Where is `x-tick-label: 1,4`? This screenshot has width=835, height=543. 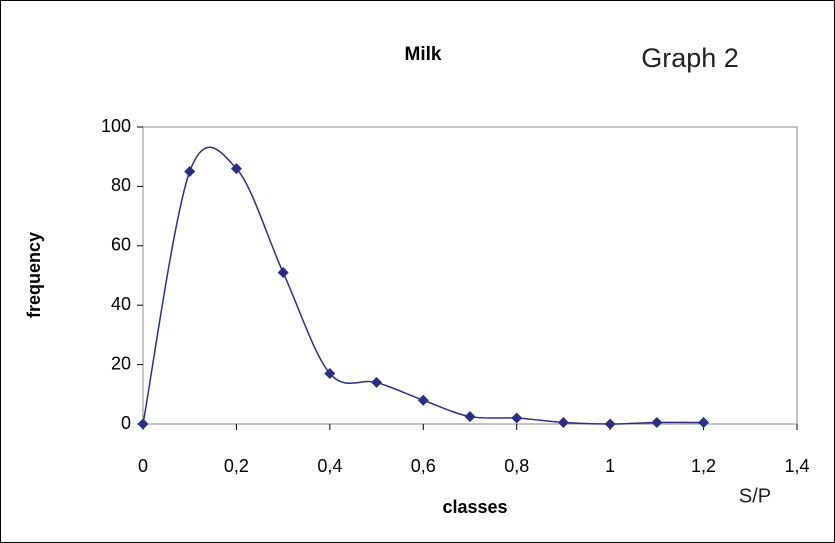
x-tick-label: 1,4 is located at coordinates (796, 466).